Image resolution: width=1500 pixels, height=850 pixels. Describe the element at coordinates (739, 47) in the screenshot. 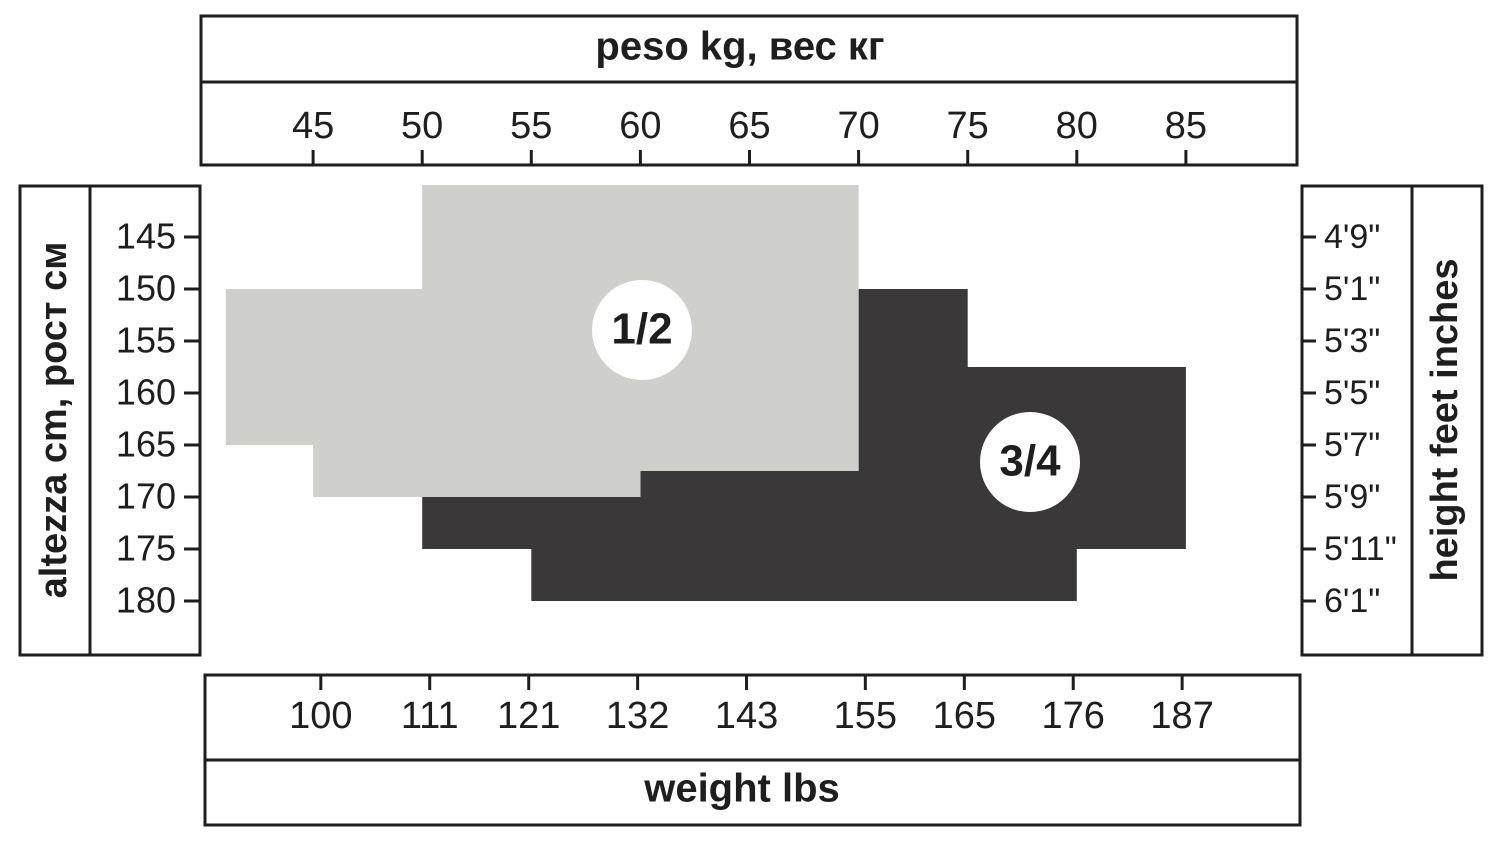

I see `chart-title: peso kg, вес кг` at that location.